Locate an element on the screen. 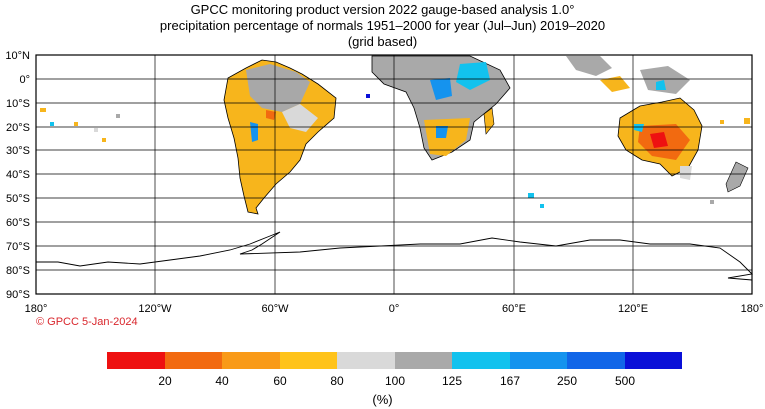 This screenshot has height=409, width=765. colorbar-label: 250 is located at coordinates (567, 381).